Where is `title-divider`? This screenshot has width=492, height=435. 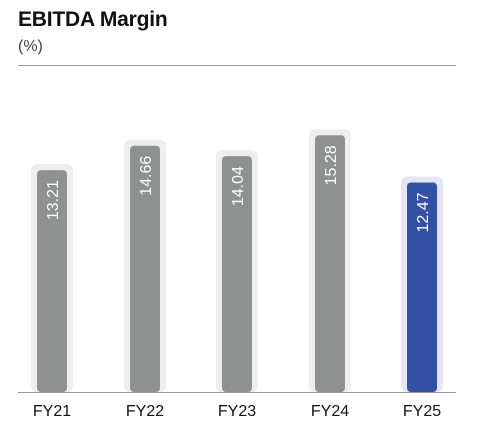
title-divider is located at coordinates (237, 65).